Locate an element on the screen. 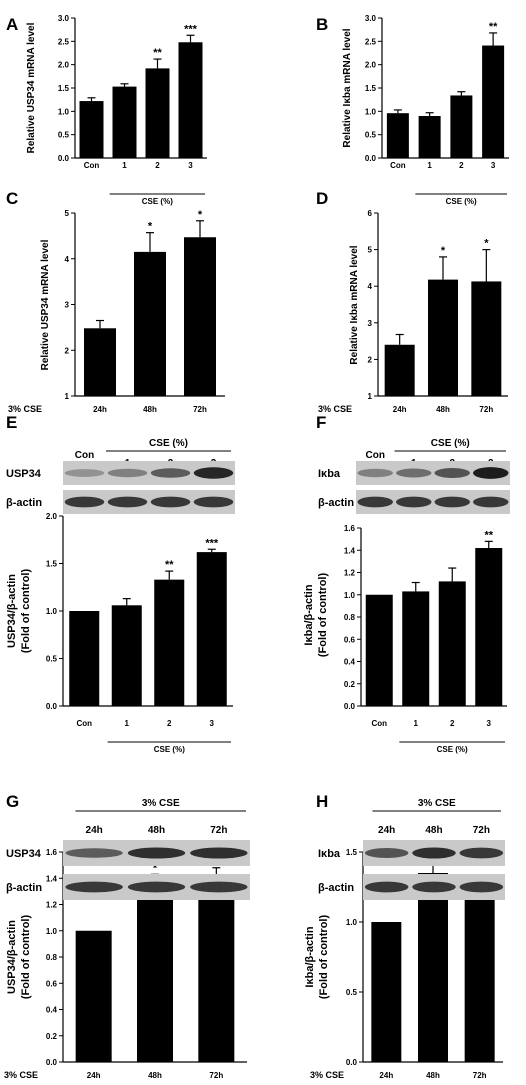 This screenshot has width=526, height=1085. significance-marker: *** is located at coordinates (191, 29).